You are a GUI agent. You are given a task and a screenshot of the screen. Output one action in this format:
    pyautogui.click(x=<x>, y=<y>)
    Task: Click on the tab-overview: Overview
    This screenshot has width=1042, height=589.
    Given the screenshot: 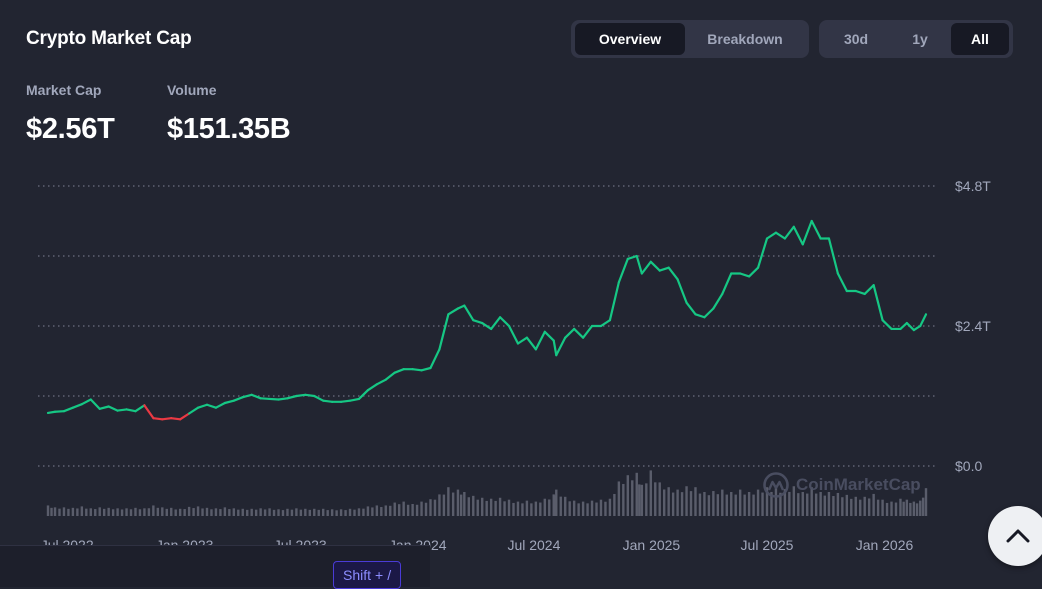 What is the action you would take?
    pyautogui.click(x=630, y=39)
    